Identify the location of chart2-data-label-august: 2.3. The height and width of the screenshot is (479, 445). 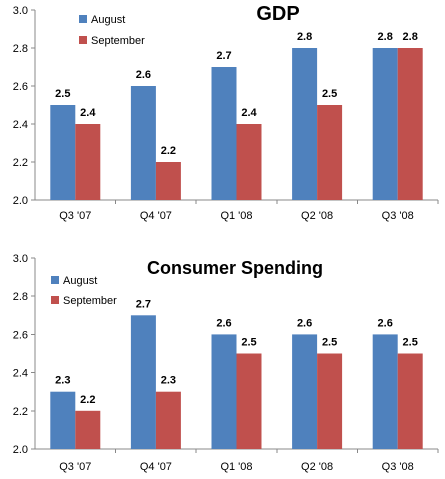
(62, 381).